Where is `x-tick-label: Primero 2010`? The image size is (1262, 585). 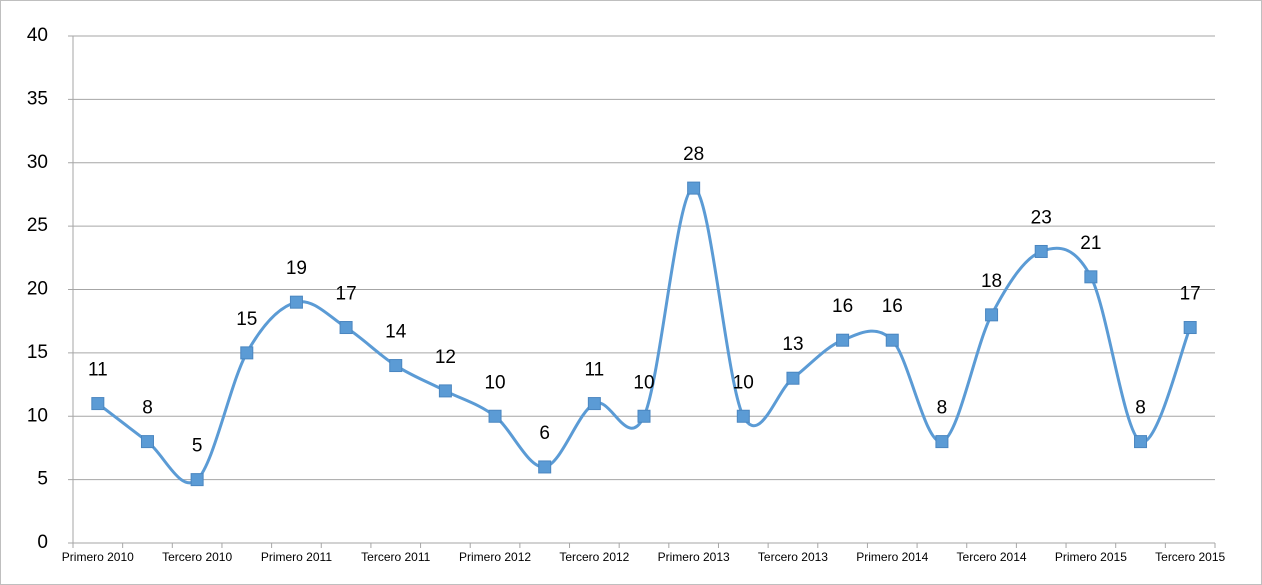
x-tick-label: Primero 2010 is located at coordinates (98, 557).